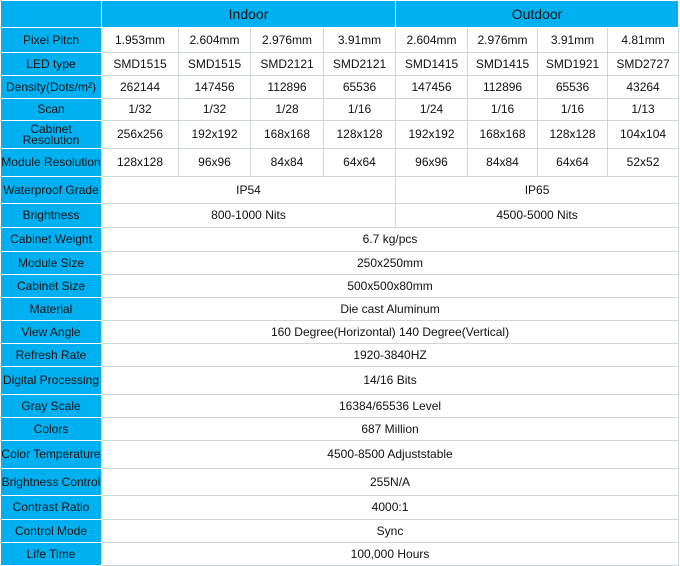 The width and height of the screenshot is (680, 566). I want to click on table-row: Contrast Ratio 4000:1, so click(340, 507).